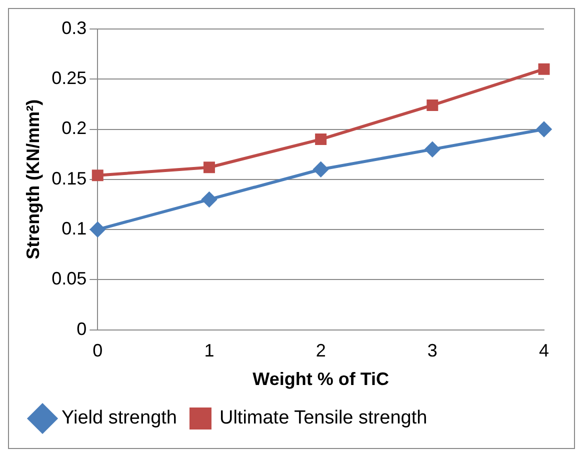  What do you see at coordinates (432, 350) in the screenshot?
I see `x-tick-label: 3` at bounding box center [432, 350].